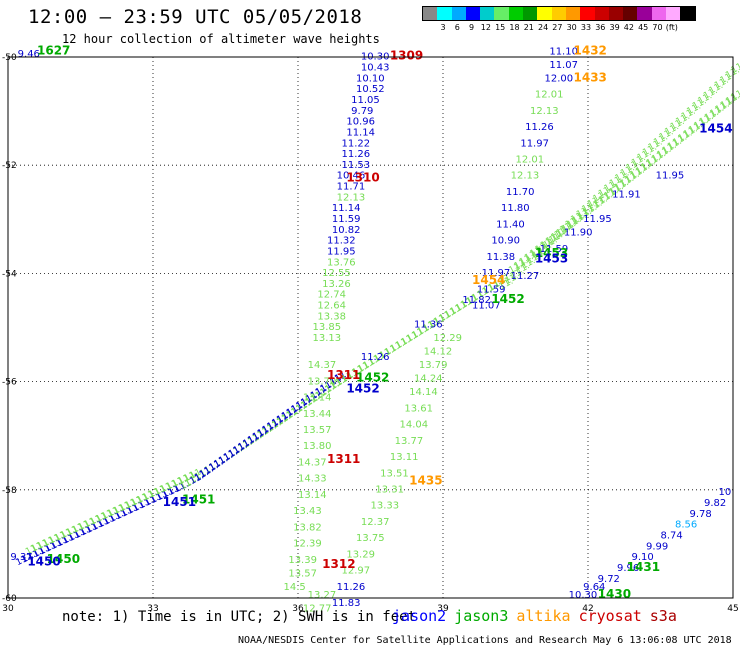  What do you see at coordinates (551, 253) in the screenshot?
I see `pass-label-jason3: 1453` at bounding box center [551, 253].